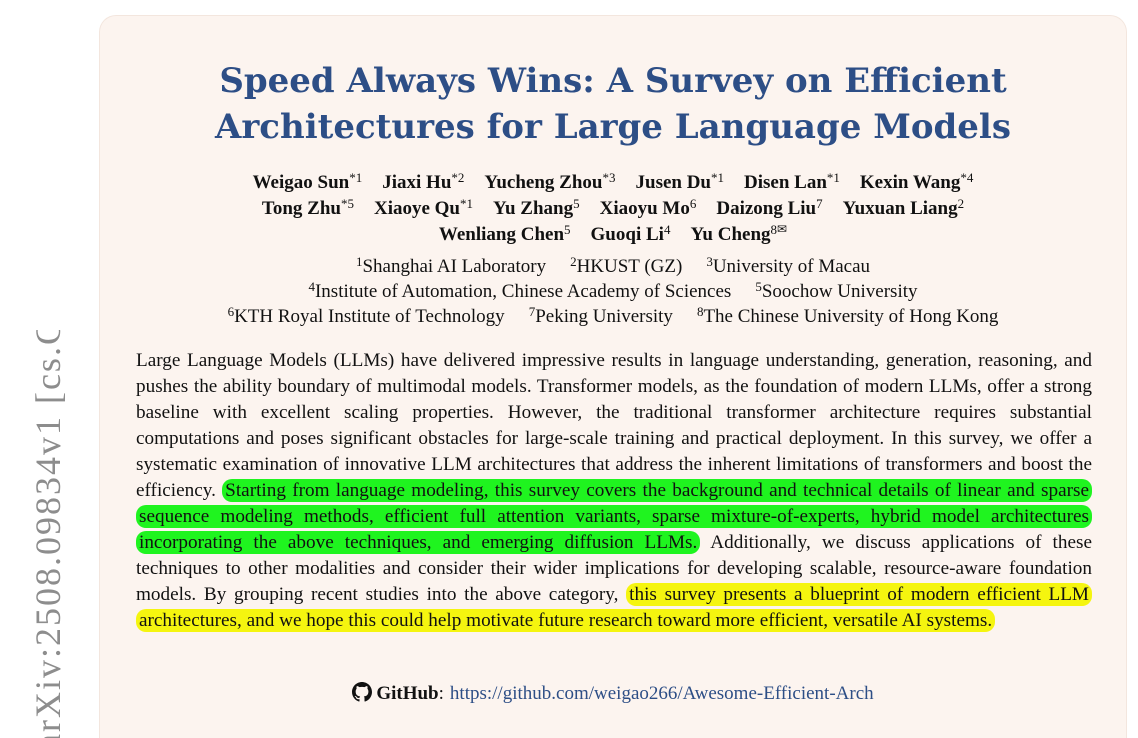  What do you see at coordinates (629, 266) in the screenshot?
I see `affiliation-name: HKUST (GZ)` at bounding box center [629, 266].